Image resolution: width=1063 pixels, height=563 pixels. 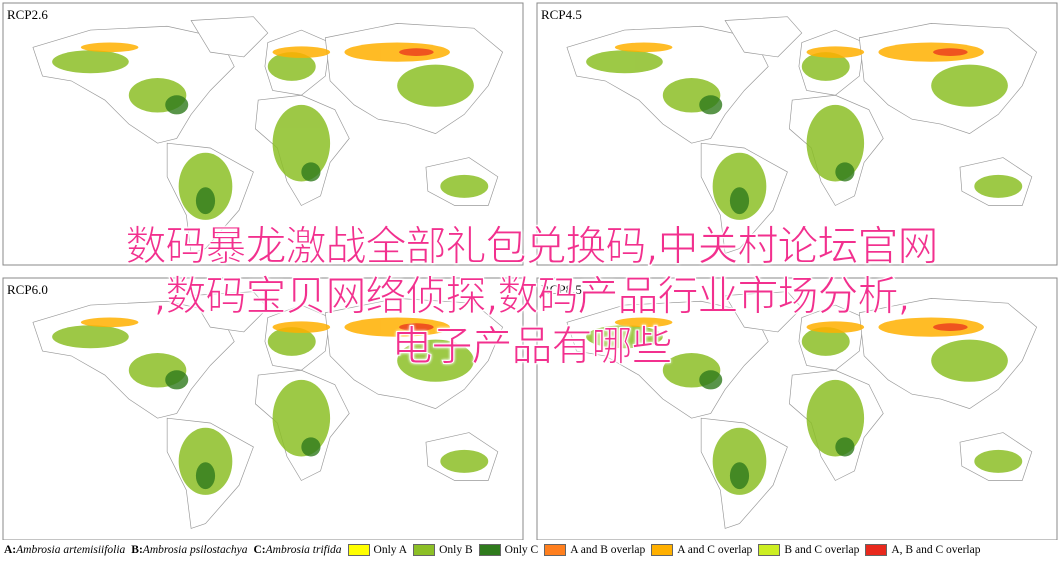 I want to click on legend-label: Only C, so click(x=521, y=549).